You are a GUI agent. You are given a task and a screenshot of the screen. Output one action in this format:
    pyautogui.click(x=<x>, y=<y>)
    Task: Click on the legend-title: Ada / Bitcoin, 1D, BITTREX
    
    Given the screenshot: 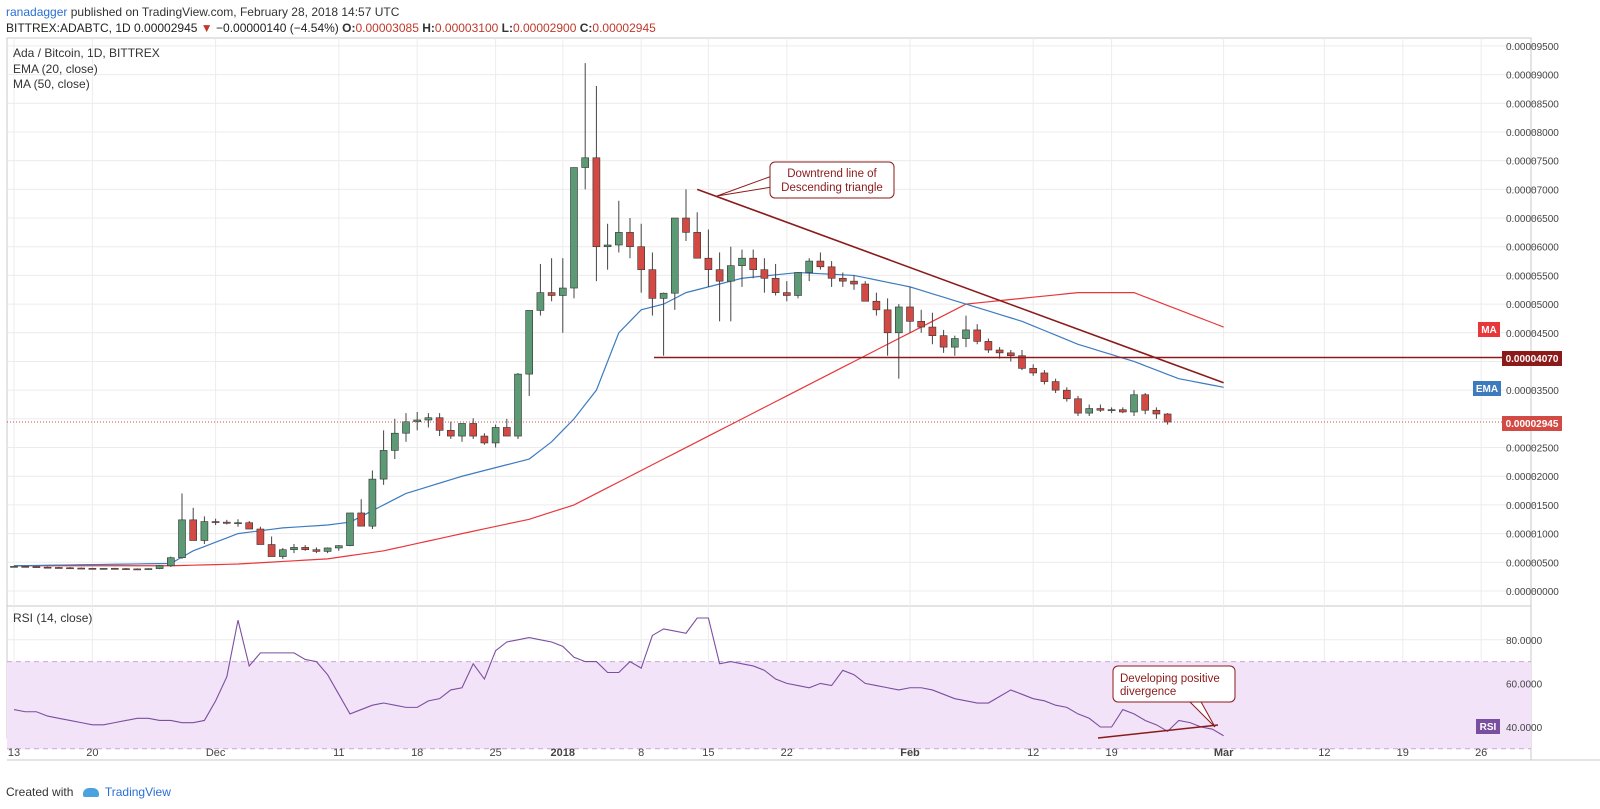 What is the action you would take?
    pyautogui.click(x=86, y=53)
    